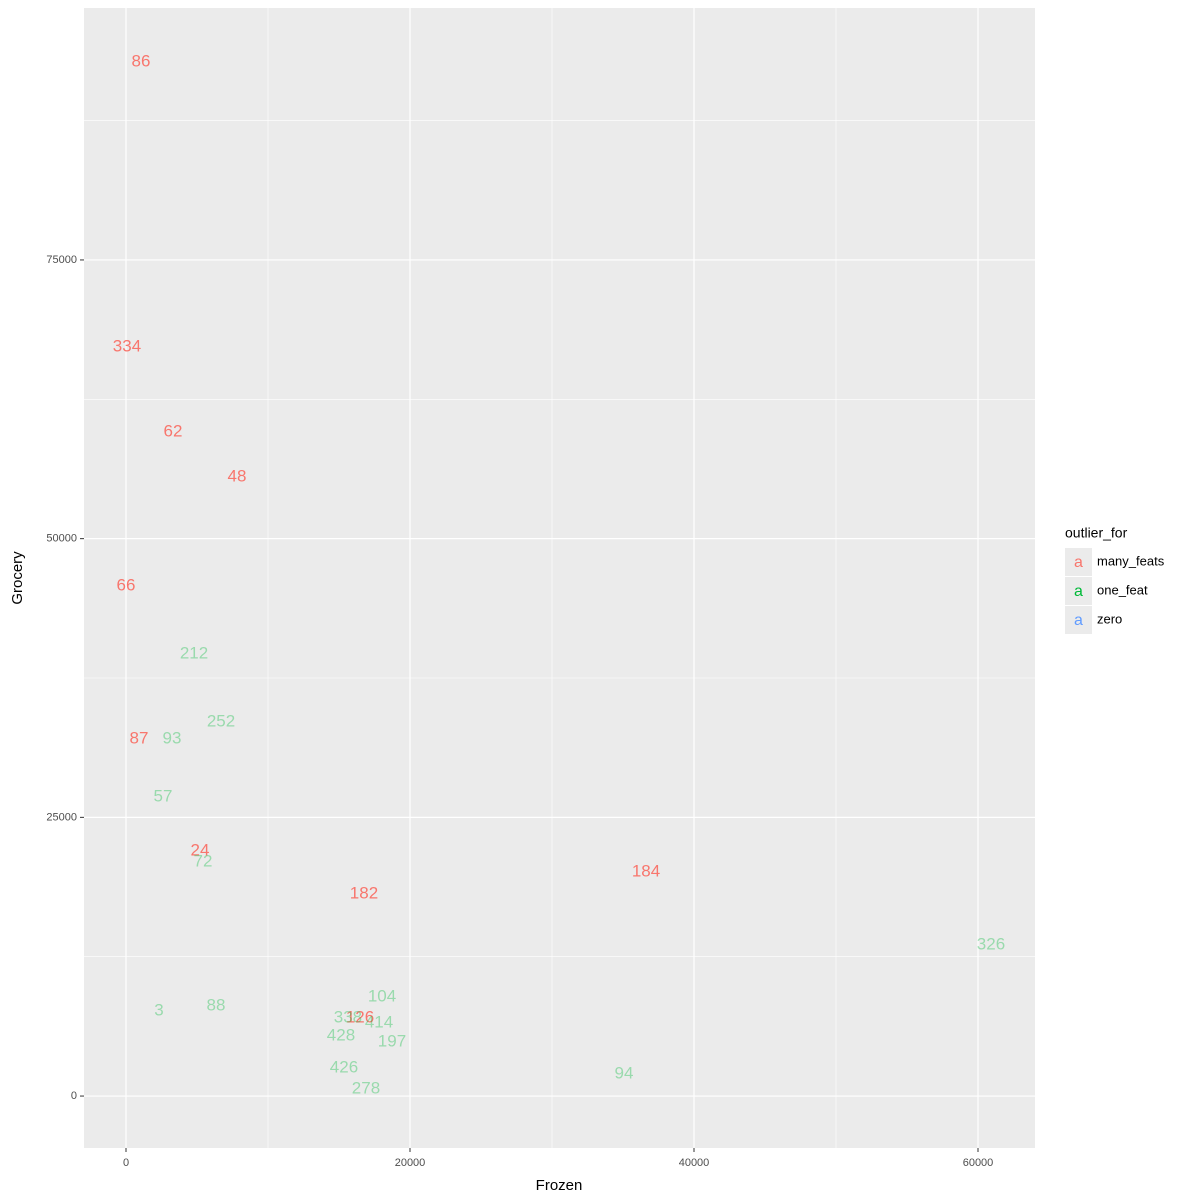 This screenshot has width=1200, height=1200. I want to click on point-label: 88, so click(216, 1005).